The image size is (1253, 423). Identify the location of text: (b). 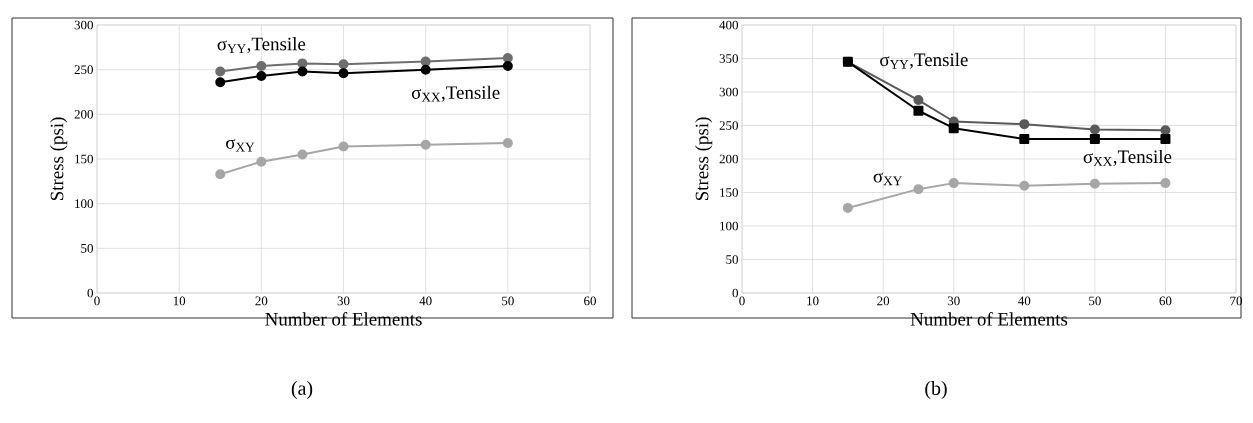
(936, 390).